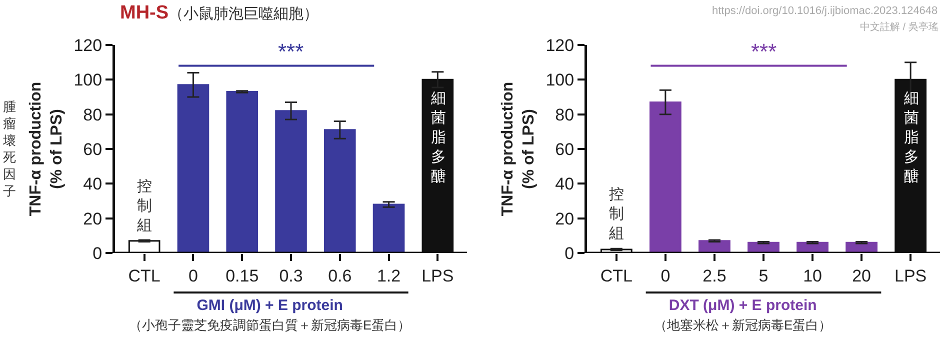 The width and height of the screenshot is (945, 341). Describe the element at coordinates (743, 314) in the screenshot. I see `x-axis-title: DXT (μM) + E protein （地塞米松＋新冠病毒E蛋白）` at that location.